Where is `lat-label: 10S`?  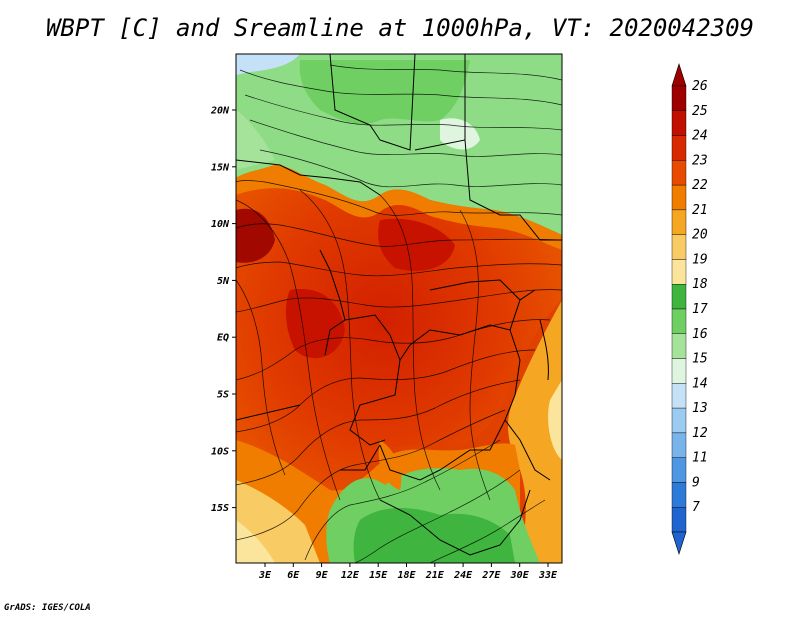 lat-label: 10S is located at coordinates (220, 451).